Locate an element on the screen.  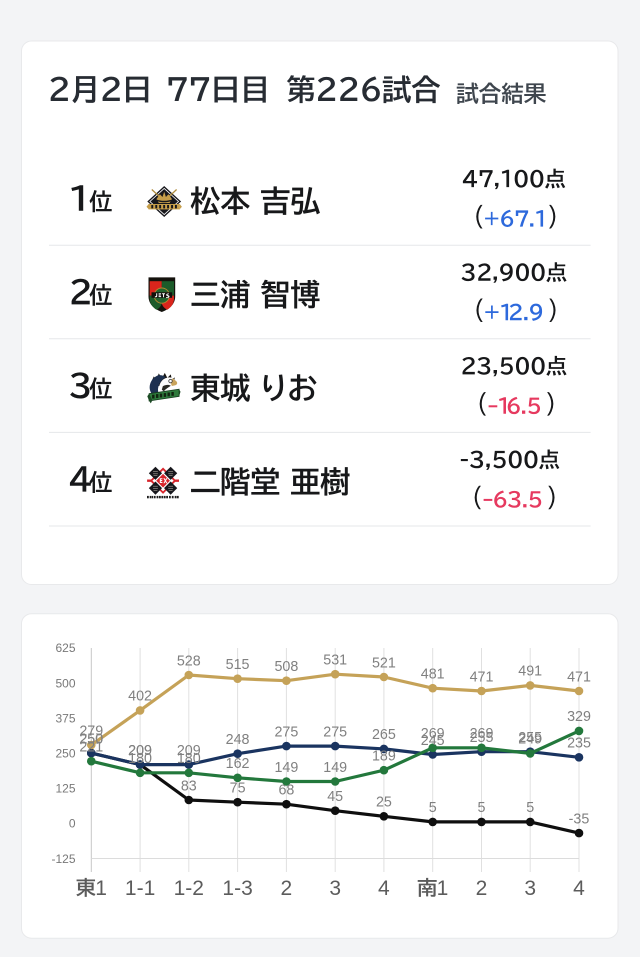
svg-text: 1-1 is located at coordinates (140, 888).